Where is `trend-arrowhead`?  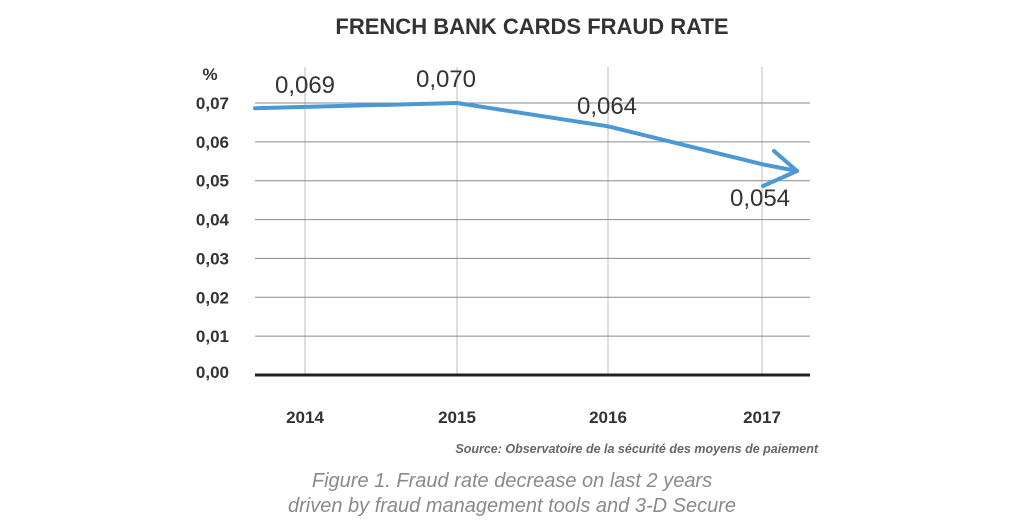
trend-arrowhead is located at coordinates (780, 168).